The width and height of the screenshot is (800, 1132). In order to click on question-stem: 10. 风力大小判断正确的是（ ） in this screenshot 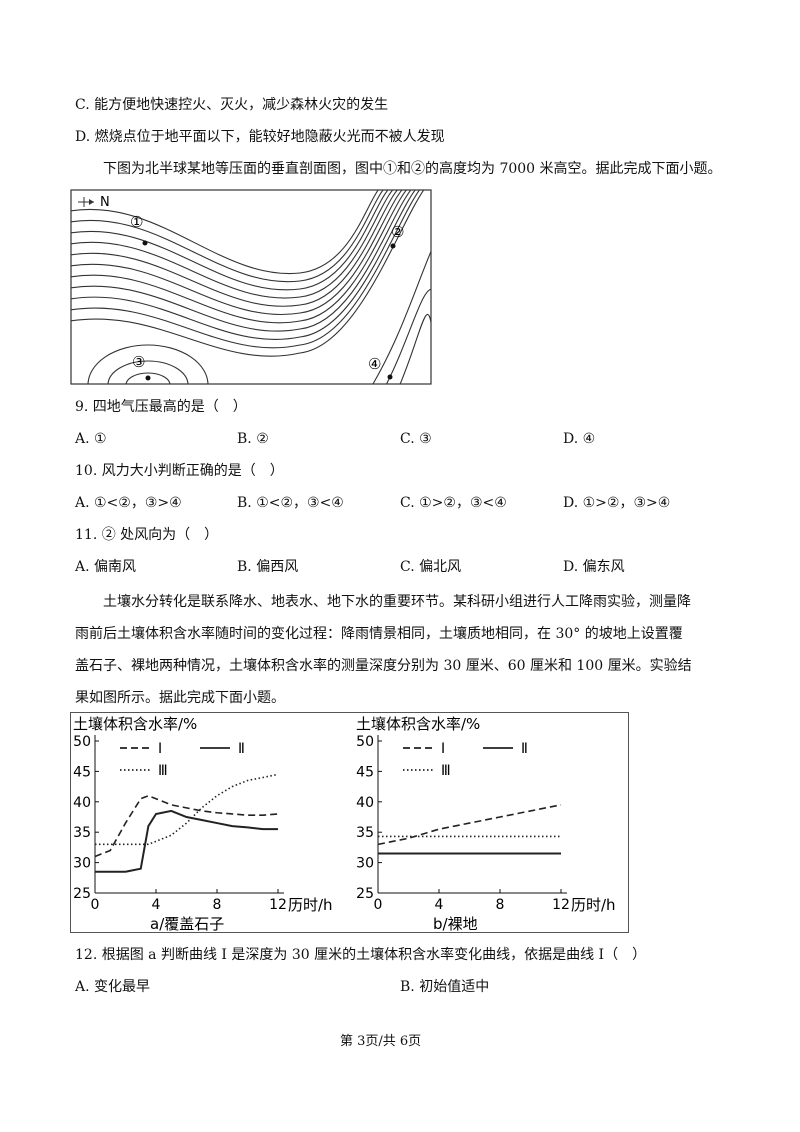, I will do `click(179, 471)`.